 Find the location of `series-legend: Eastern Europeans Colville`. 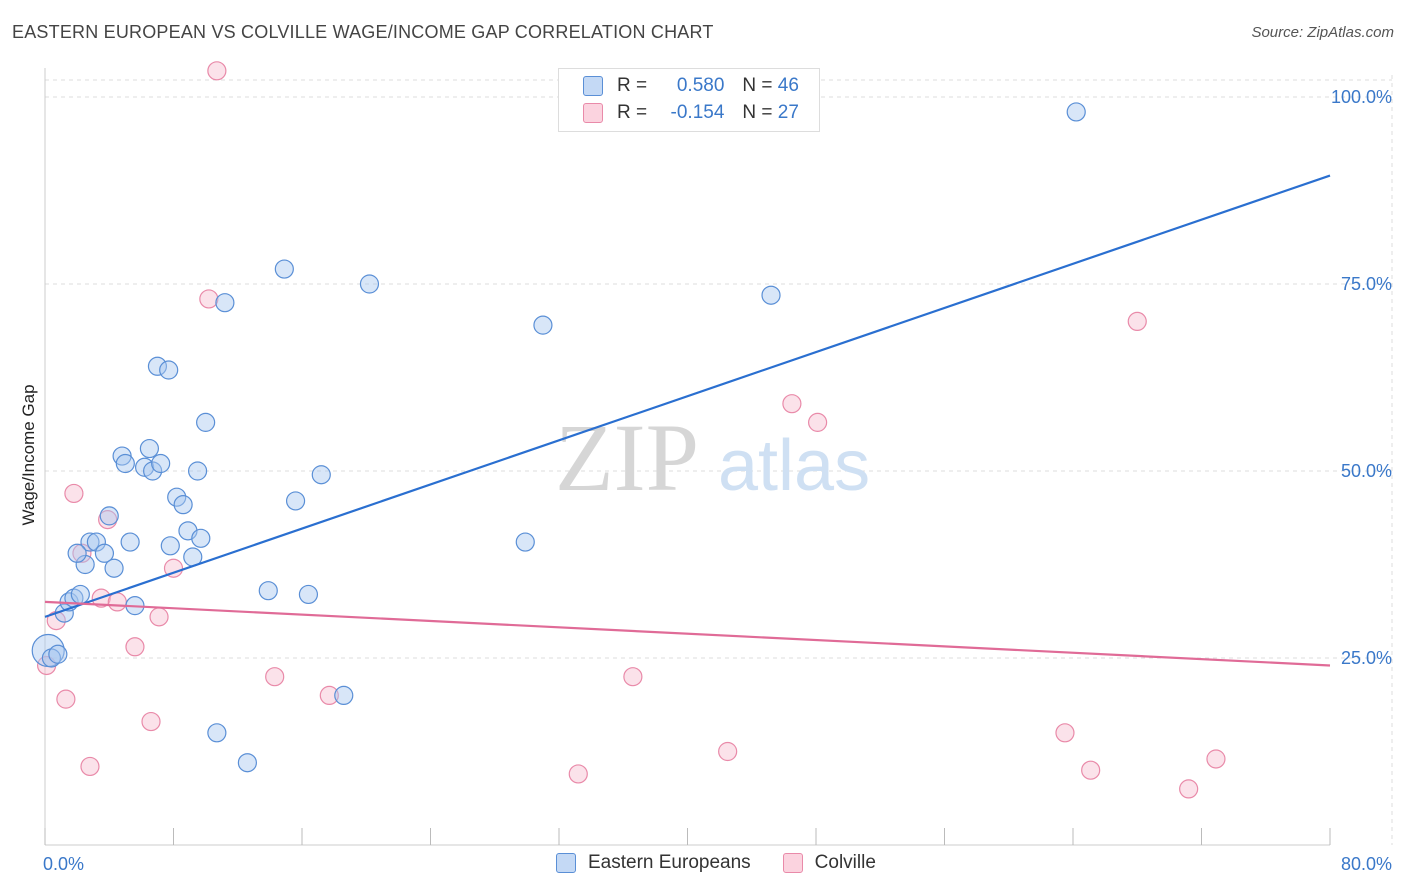

series-legend: Eastern Europeans Colville is located at coordinates (732, 863).